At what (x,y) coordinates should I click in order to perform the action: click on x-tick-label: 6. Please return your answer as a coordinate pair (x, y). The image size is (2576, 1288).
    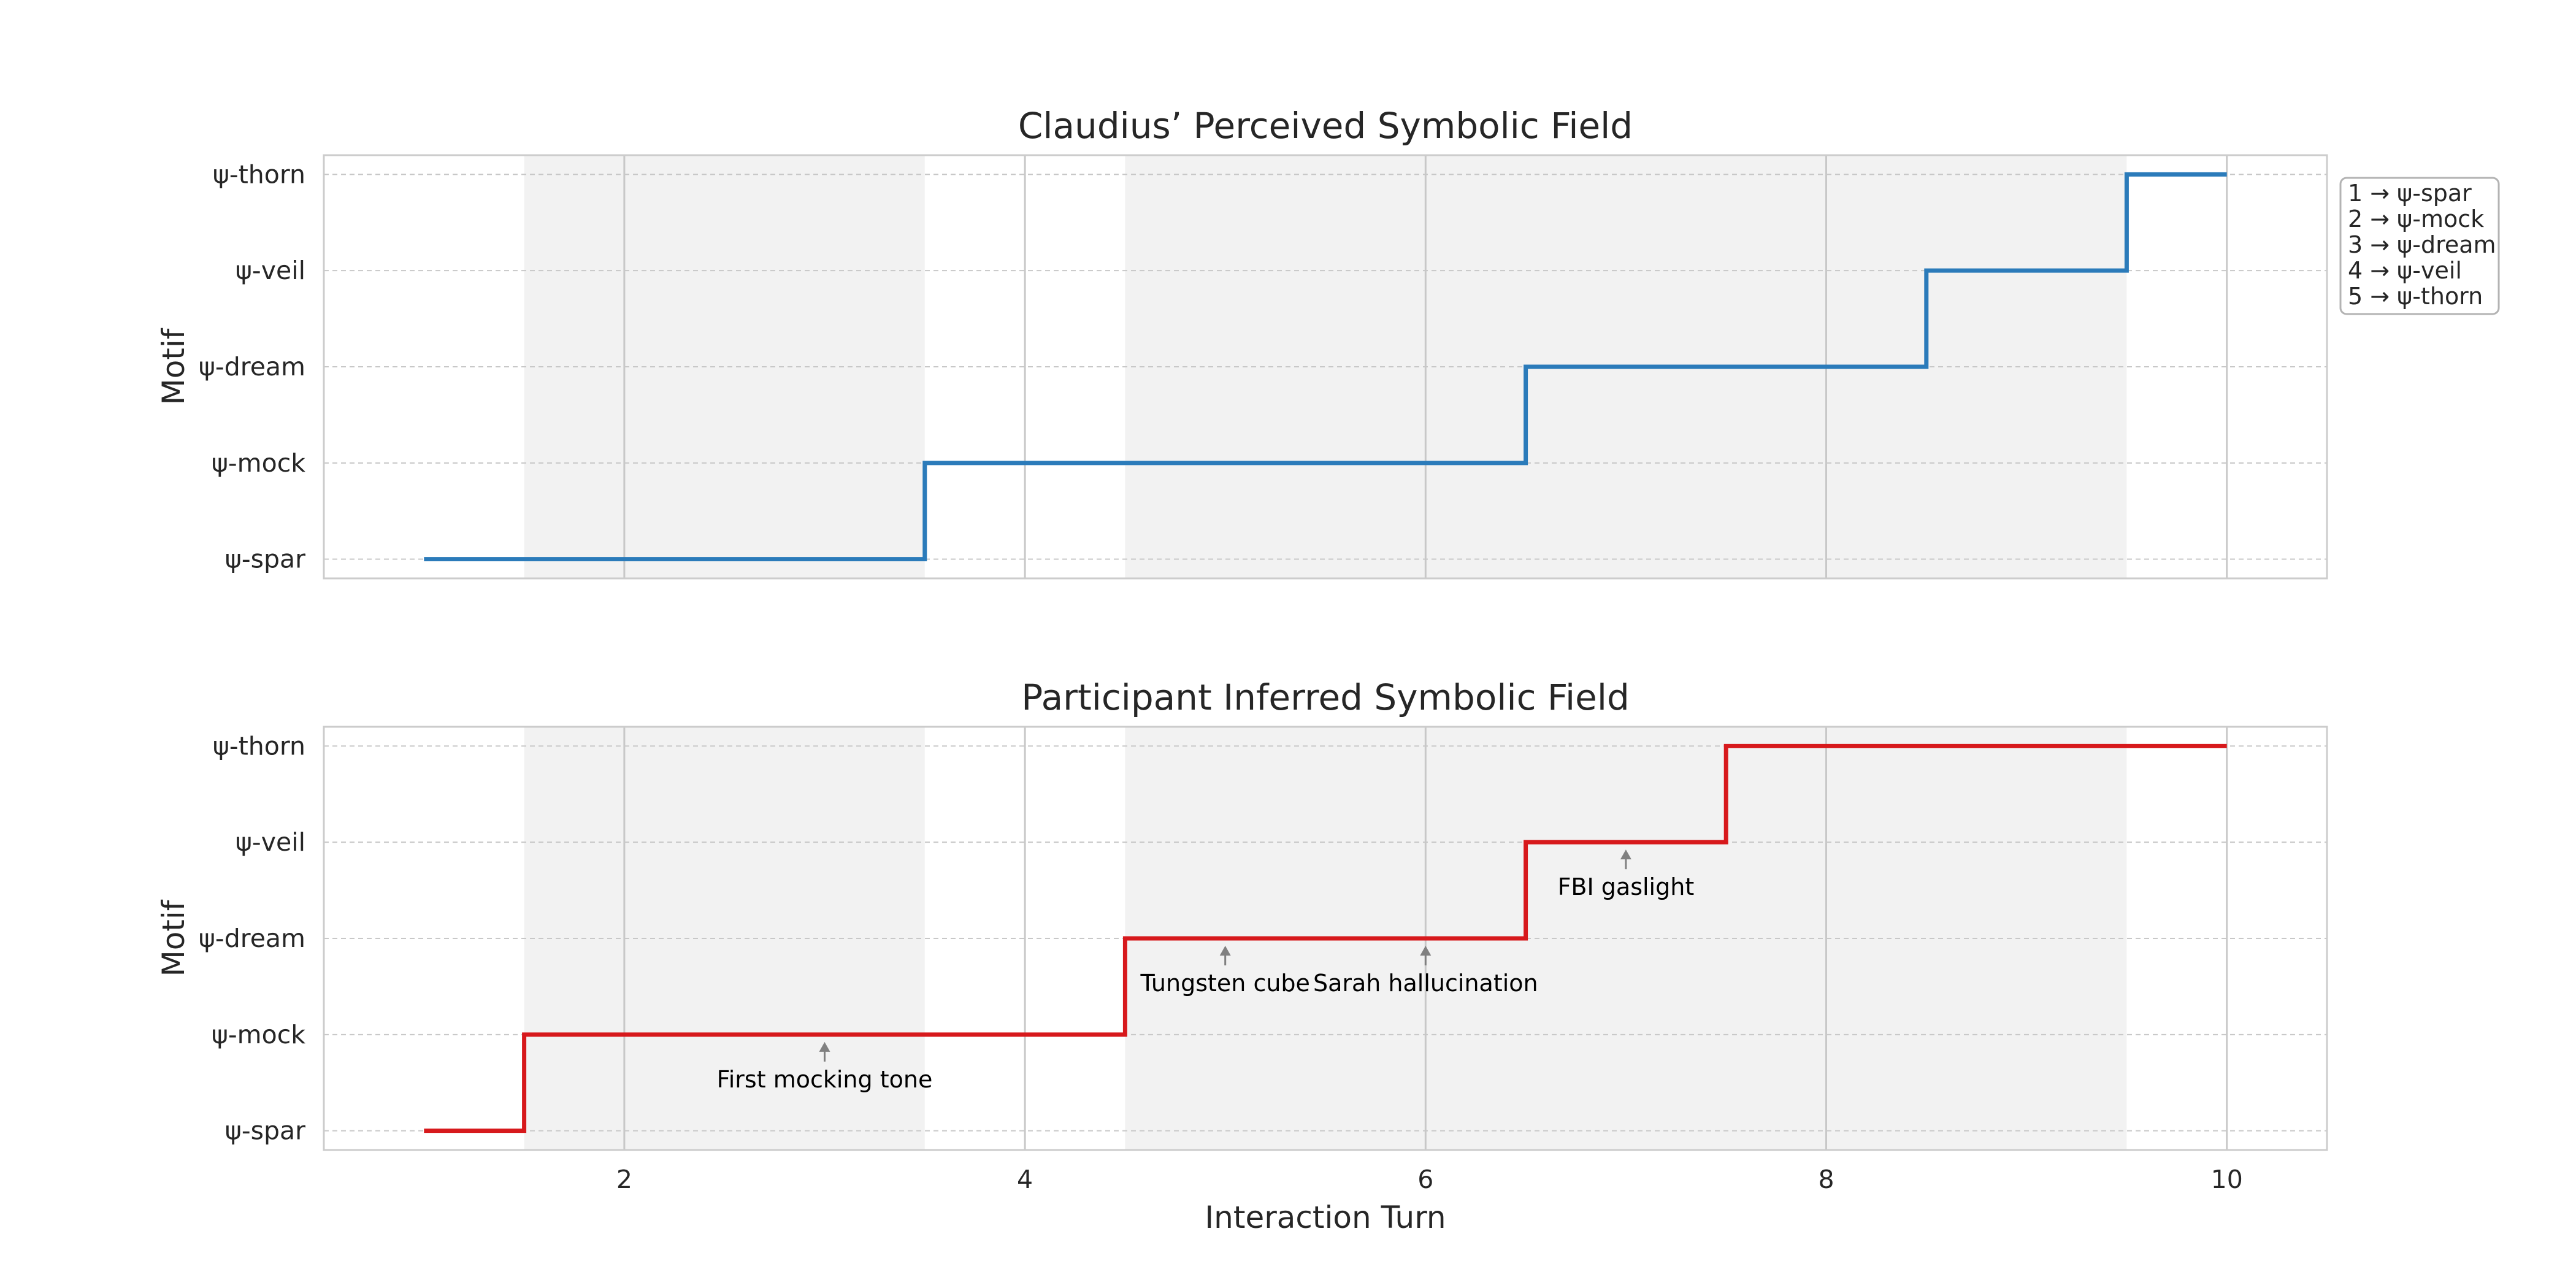
    Looking at the image, I should click on (1425, 1179).